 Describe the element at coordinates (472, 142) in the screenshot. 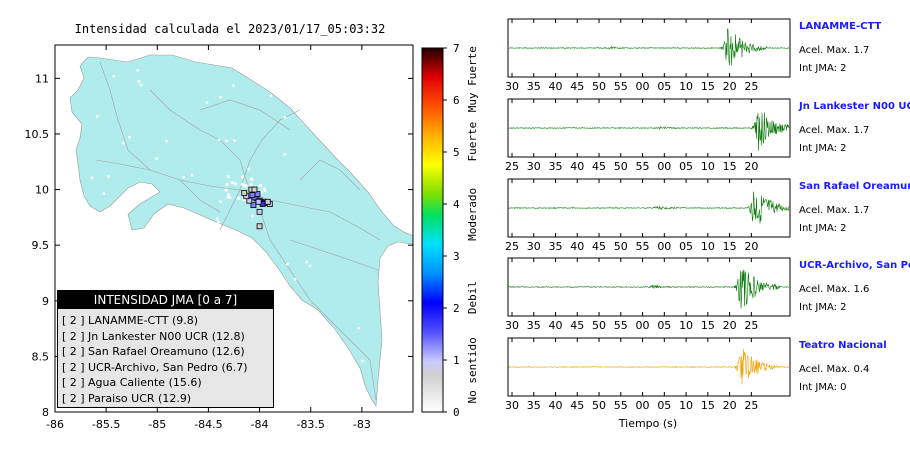

I see `colorbar-category-label: Fuerte` at that location.